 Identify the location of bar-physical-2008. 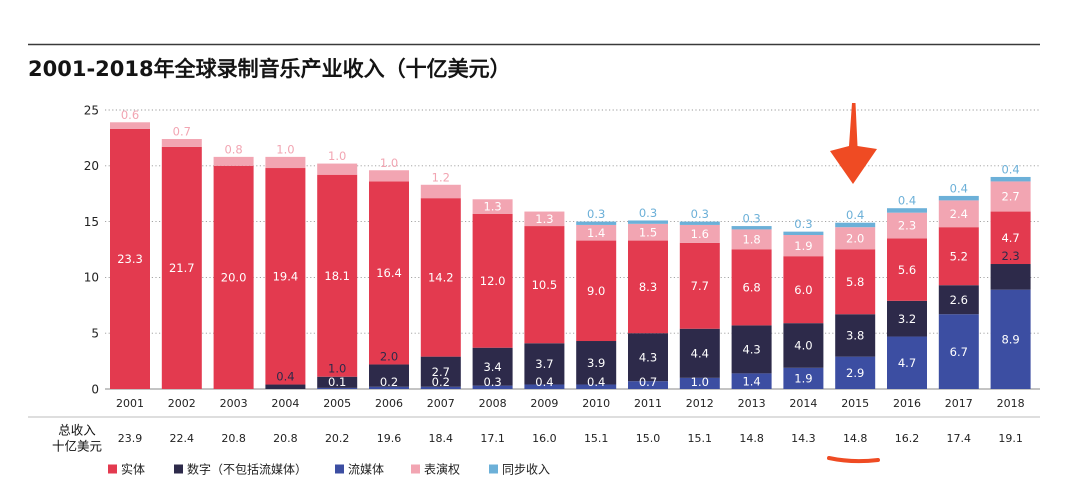
(492, 280).